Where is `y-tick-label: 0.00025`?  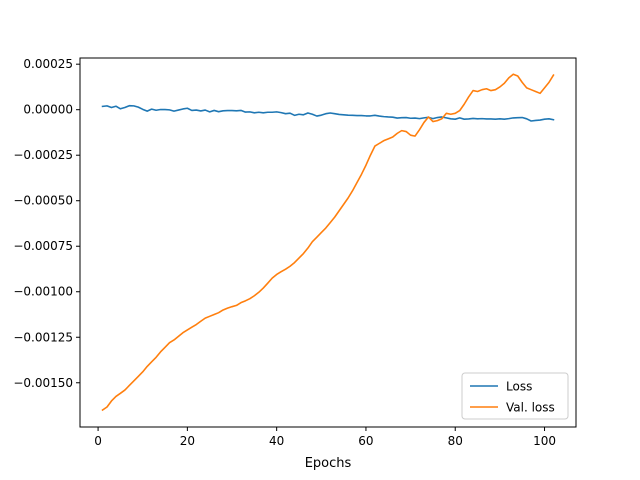
y-tick-label: 0.00025 is located at coordinates (48, 64).